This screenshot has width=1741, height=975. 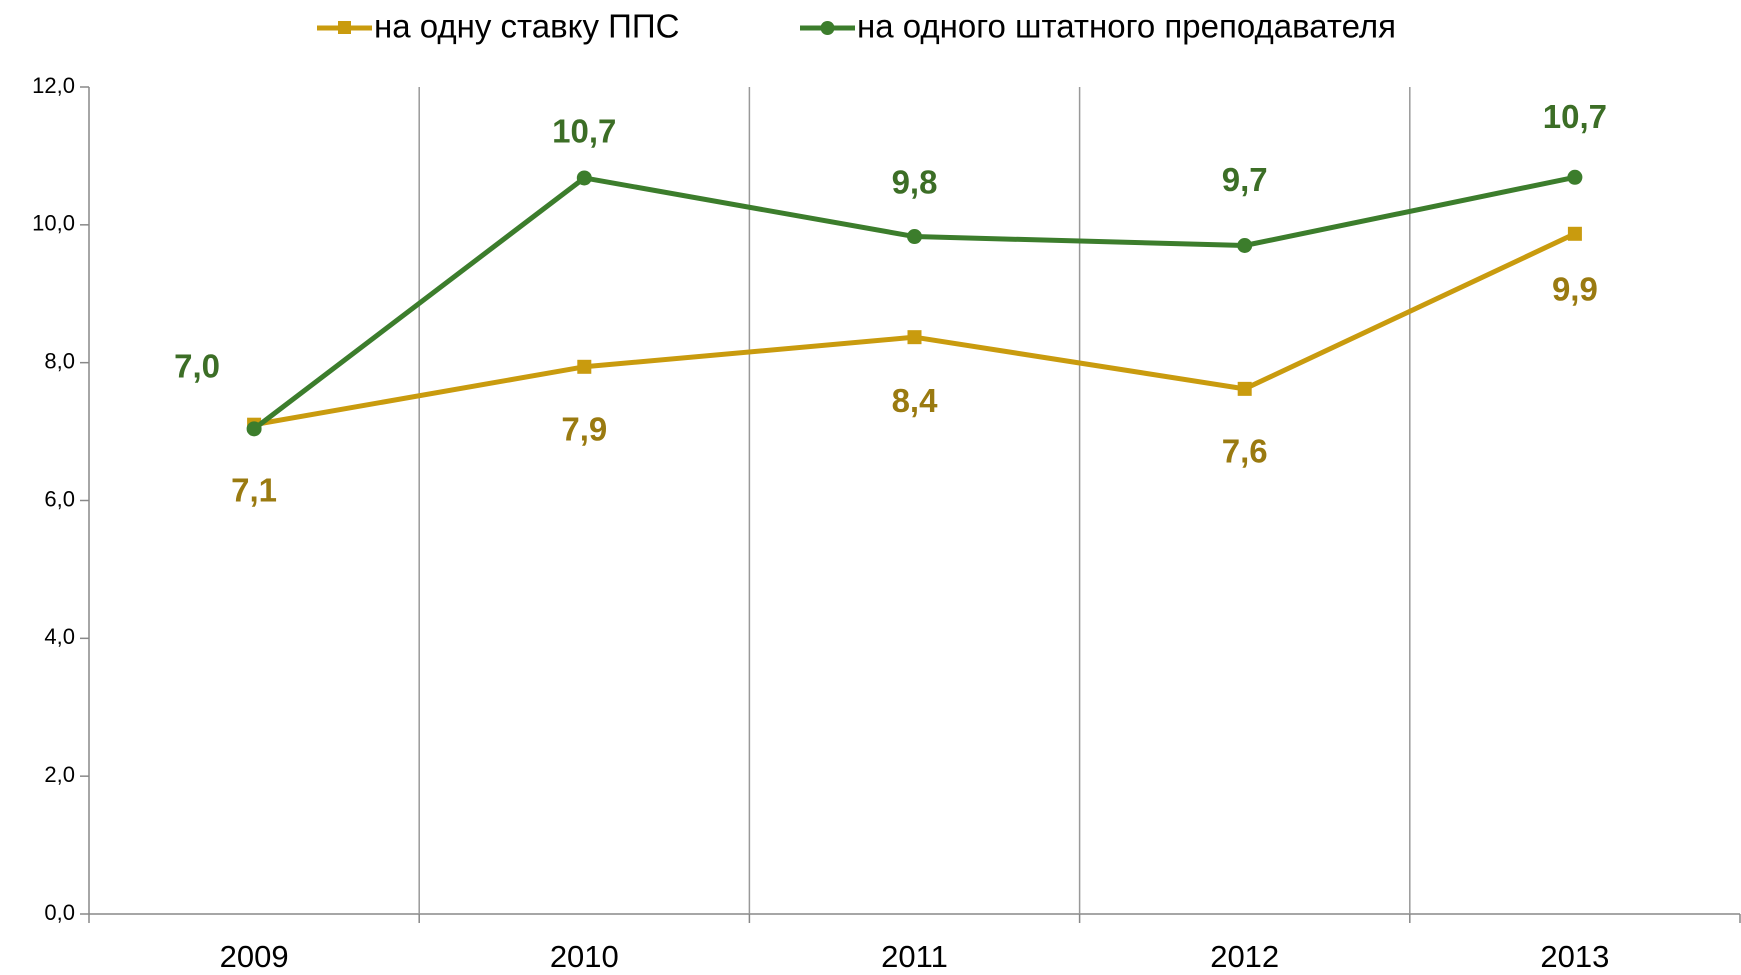 What do you see at coordinates (1574, 956) in the screenshot?
I see `x-tick-label: 2013` at bounding box center [1574, 956].